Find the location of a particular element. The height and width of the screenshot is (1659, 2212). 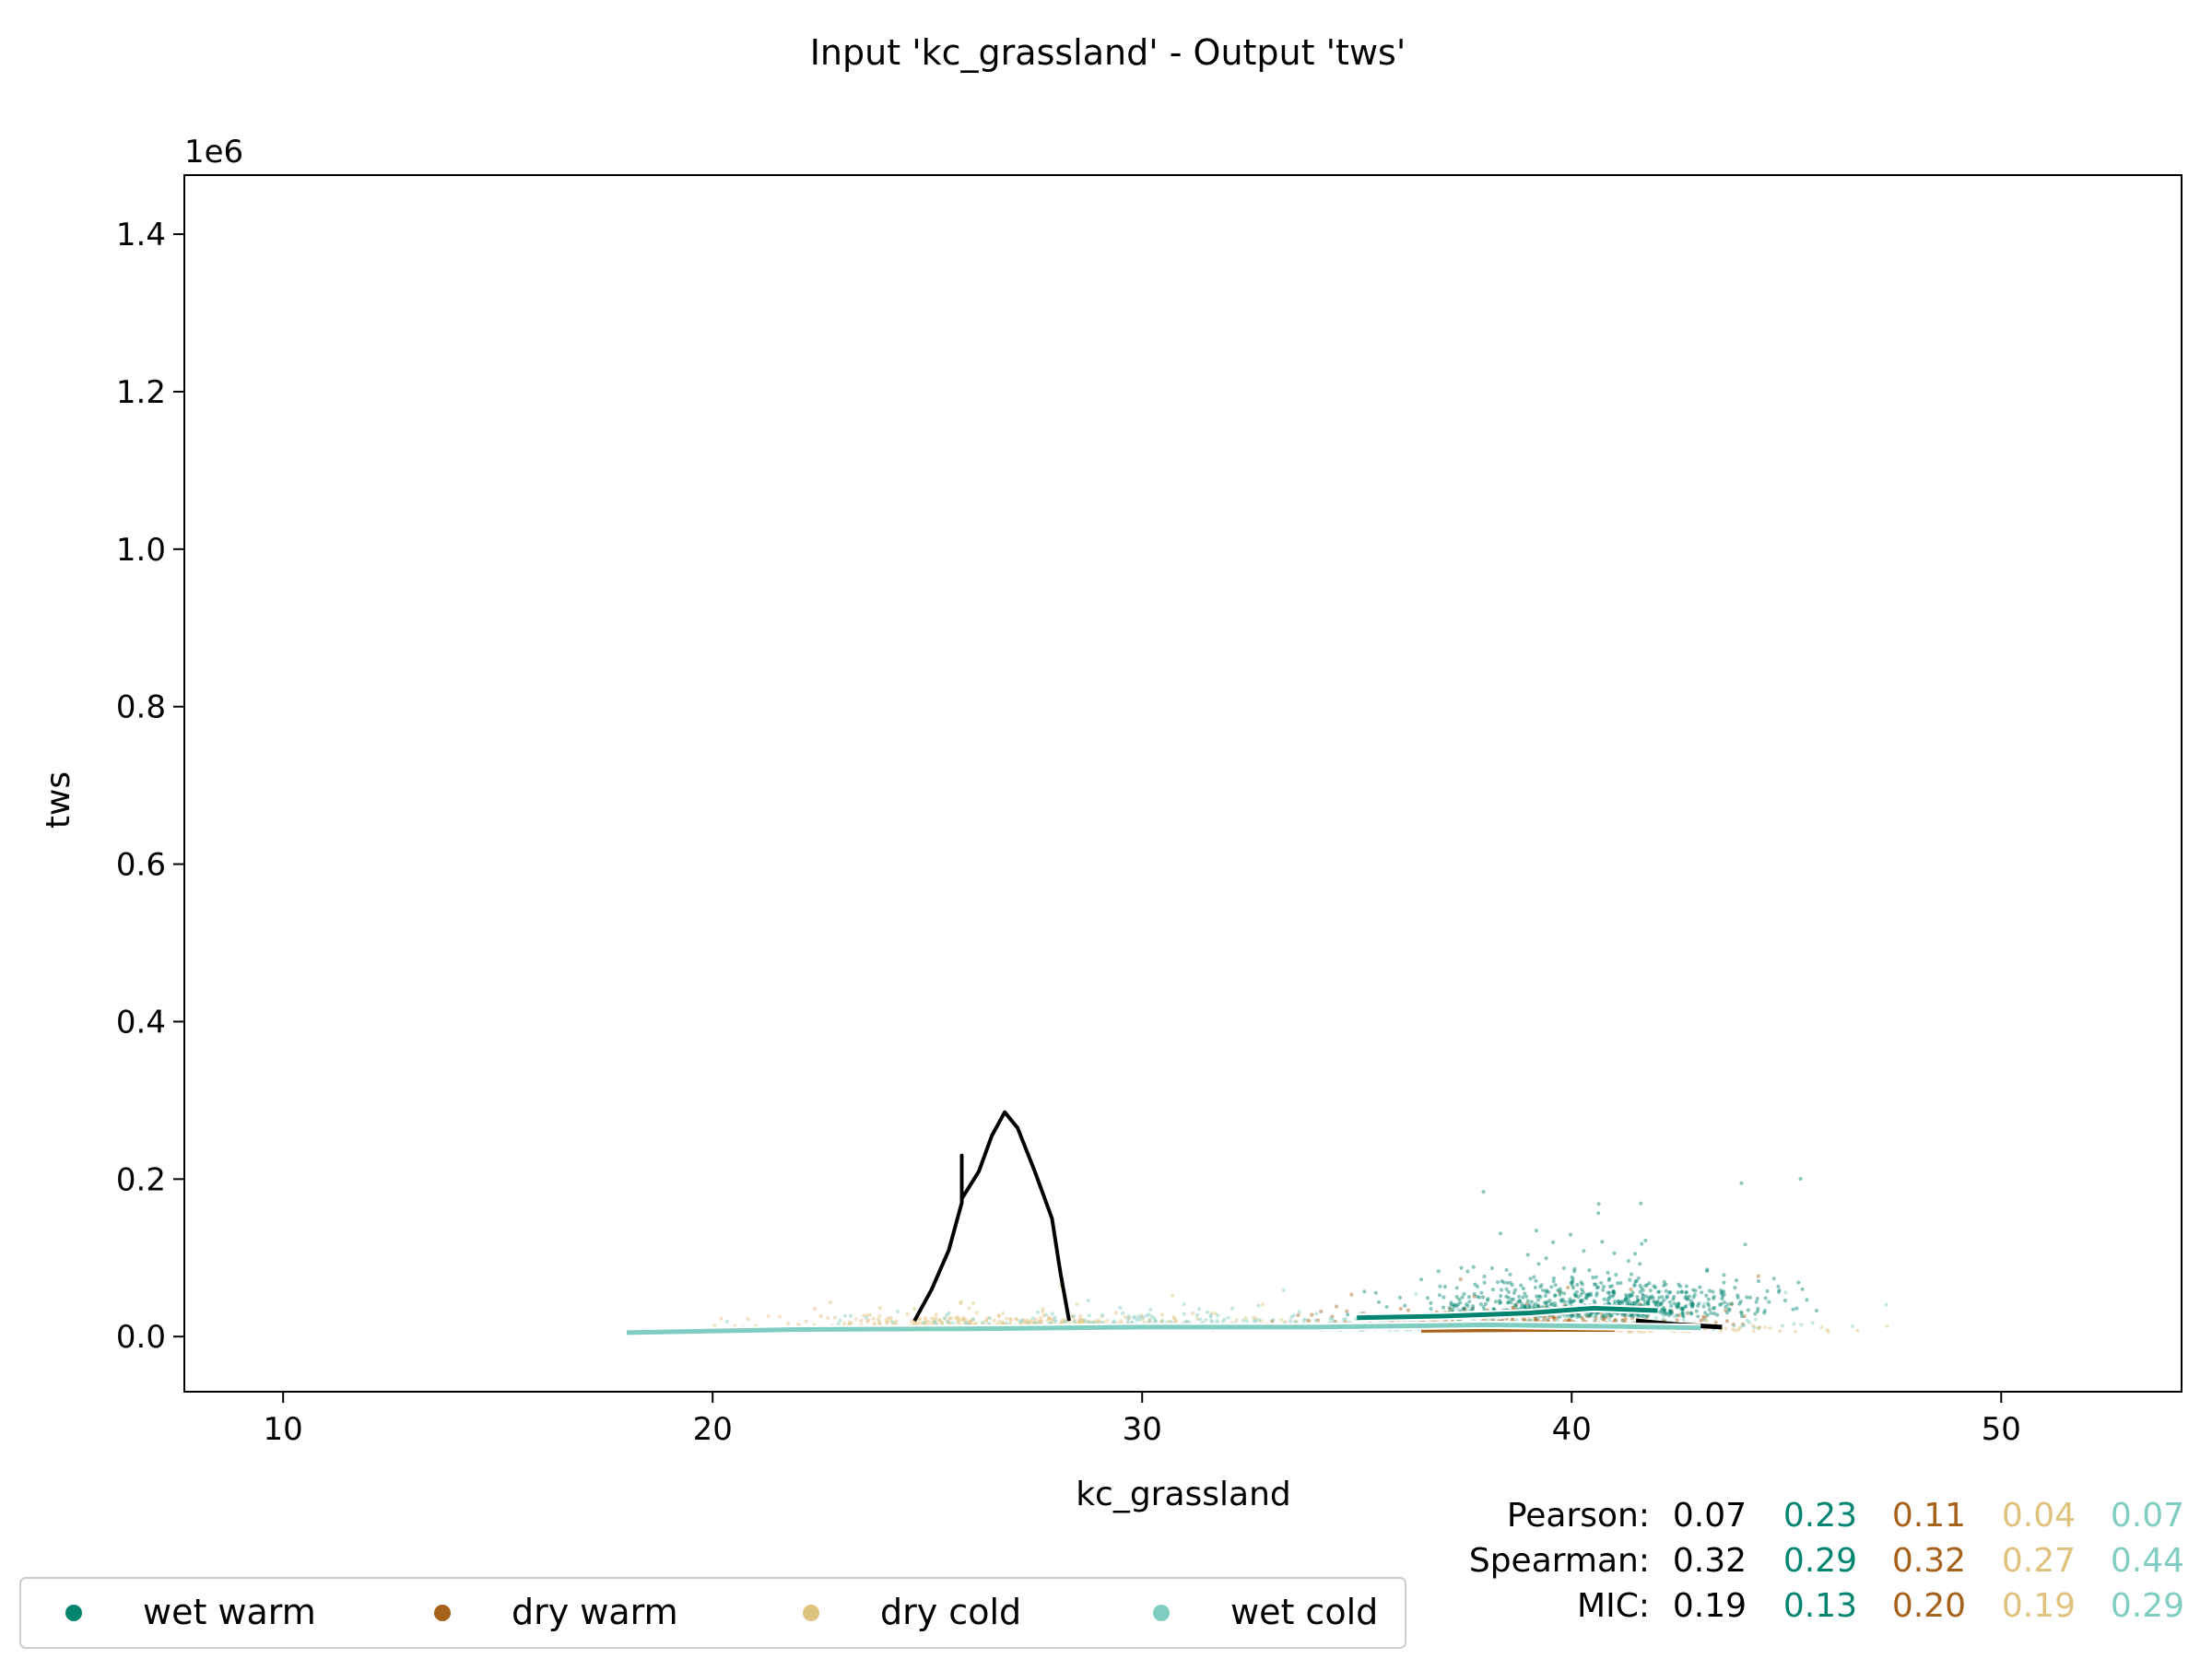

x-axis: 10 20 30 40 50 is located at coordinates (1142, 1420).